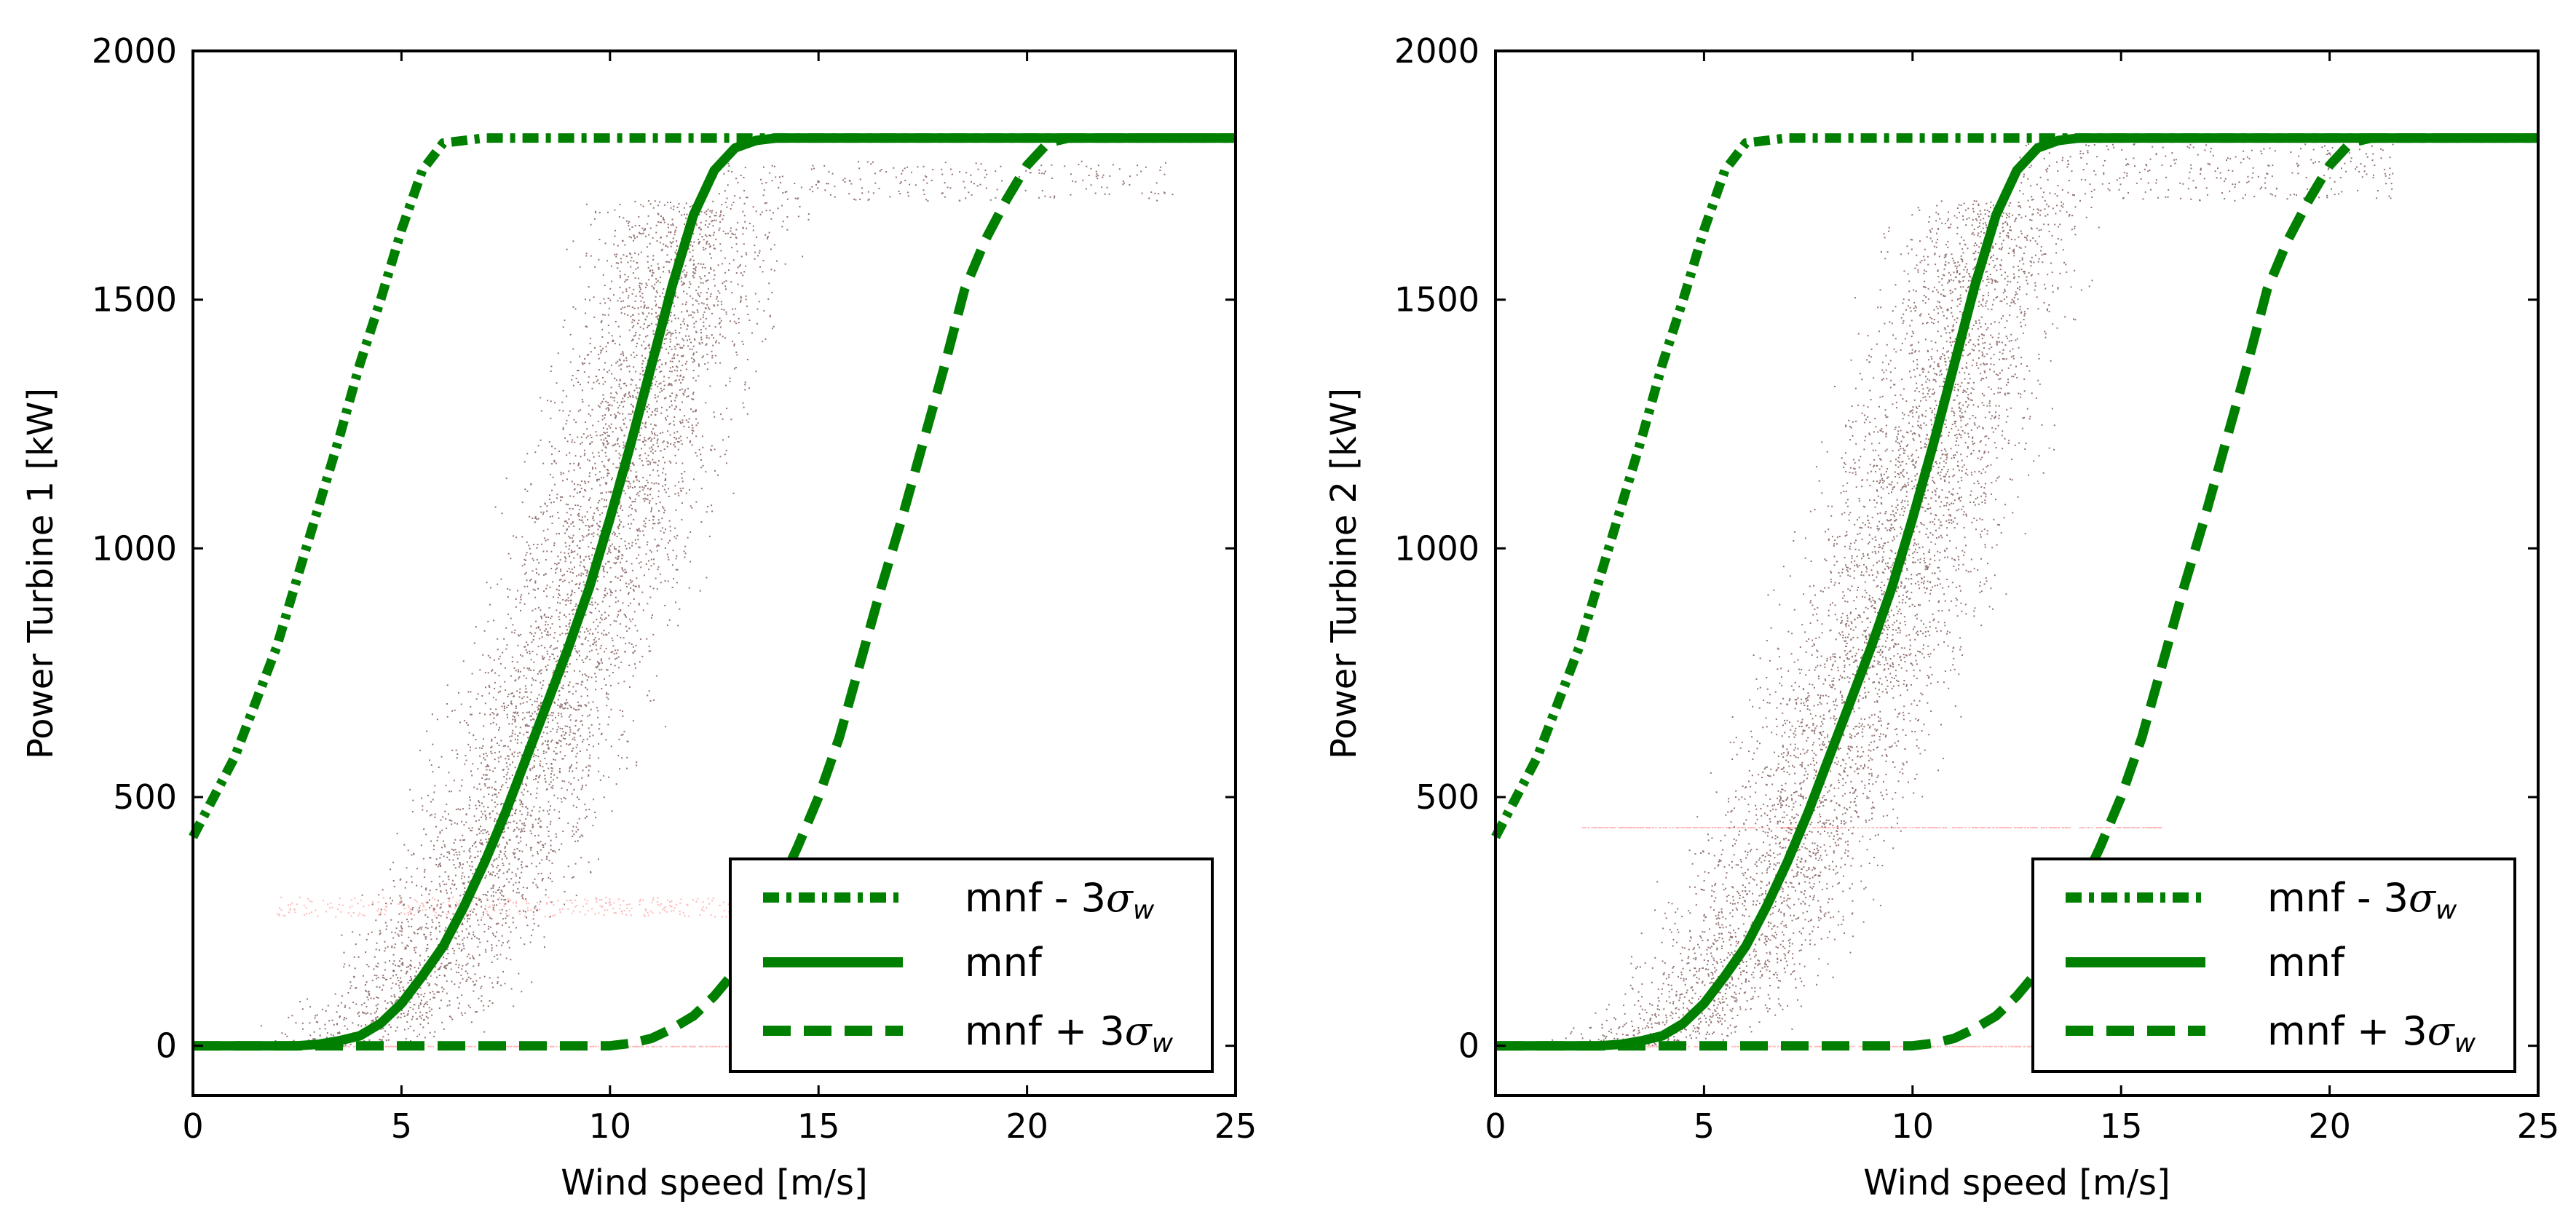  What do you see at coordinates (41, 573) in the screenshot?
I see `y-axis-label: Power Turbine 1 [kW]` at bounding box center [41, 573].